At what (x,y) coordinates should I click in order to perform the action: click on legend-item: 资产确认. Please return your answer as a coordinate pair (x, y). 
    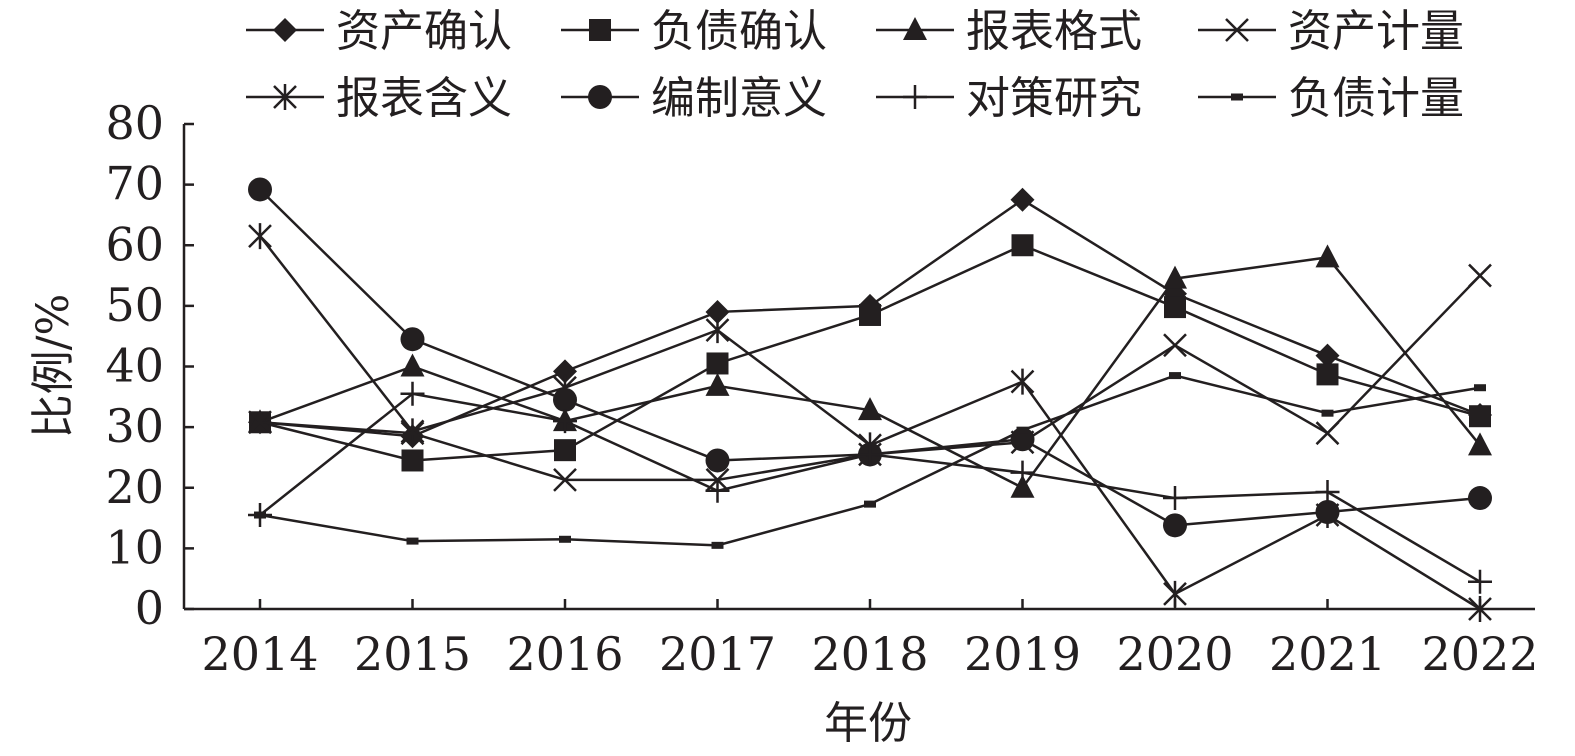
    Looking at the image, I should click on (379, 31).